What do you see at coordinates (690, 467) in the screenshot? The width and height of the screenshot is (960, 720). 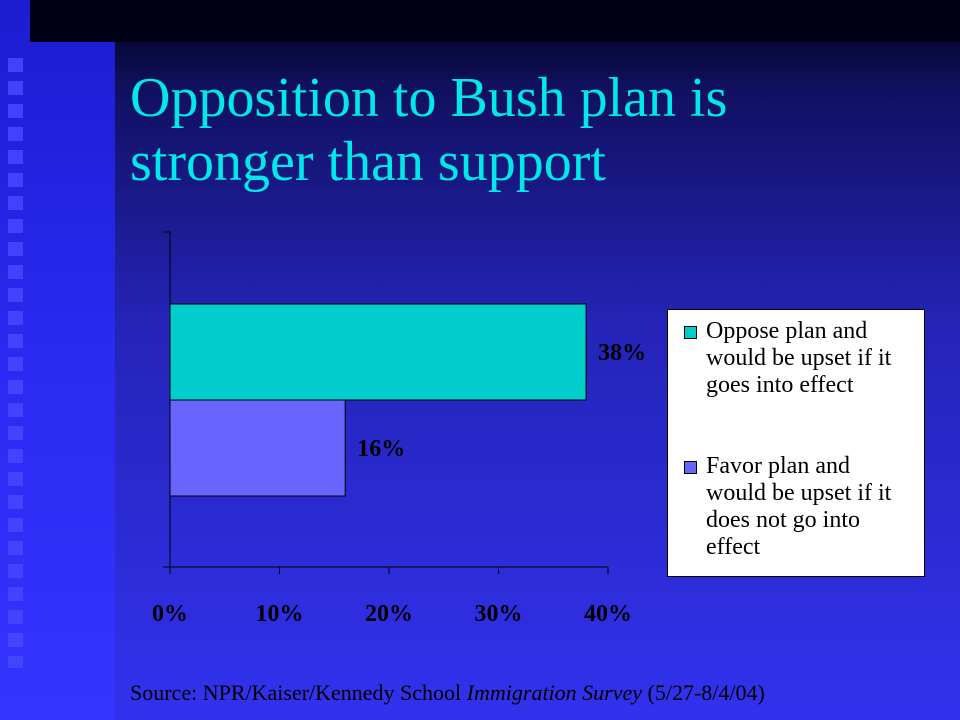 I see `legend-swatch-favor` at bounding box center [690, 467].